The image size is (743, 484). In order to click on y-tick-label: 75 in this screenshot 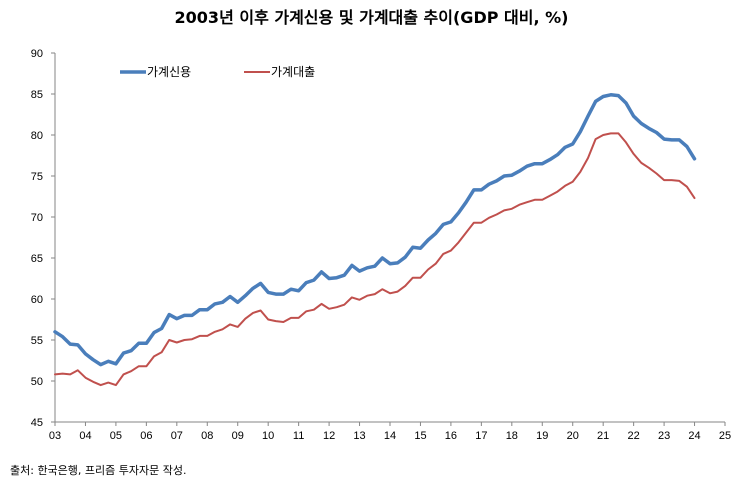, I will do `click(37, 177)`.